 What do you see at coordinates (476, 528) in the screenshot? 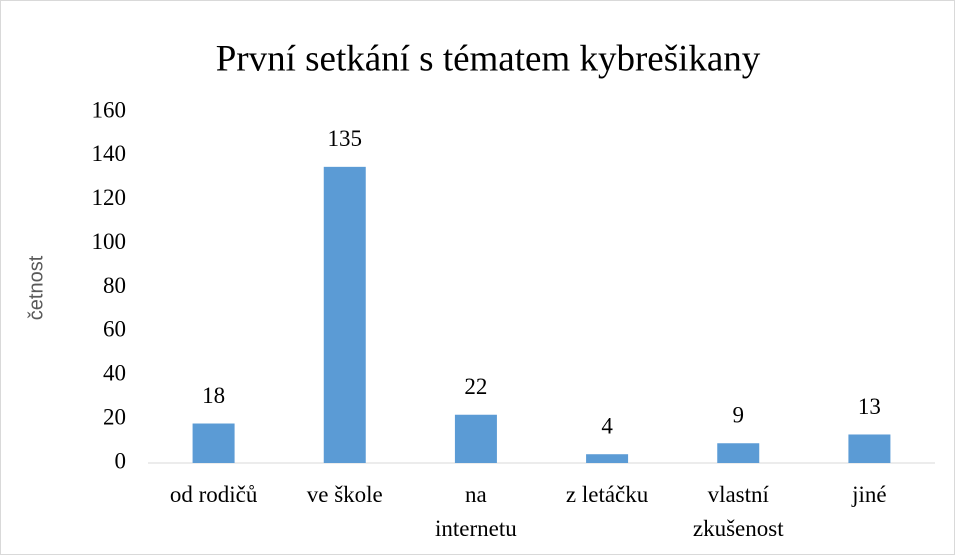
I see `x-tick-label-line: internetu` at bounding box center [476, 528].